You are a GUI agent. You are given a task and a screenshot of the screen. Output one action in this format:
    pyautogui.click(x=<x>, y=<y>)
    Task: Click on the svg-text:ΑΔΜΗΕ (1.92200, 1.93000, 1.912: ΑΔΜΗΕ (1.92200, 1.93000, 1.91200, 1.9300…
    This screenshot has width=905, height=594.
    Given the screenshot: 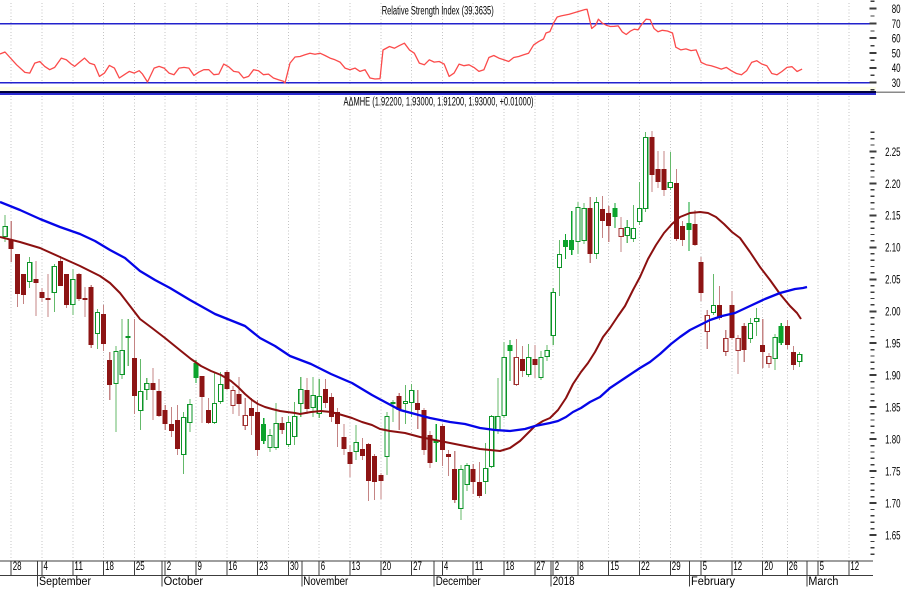 What is the action you would take?
    pyautogui.click(x=439, y=103)
    